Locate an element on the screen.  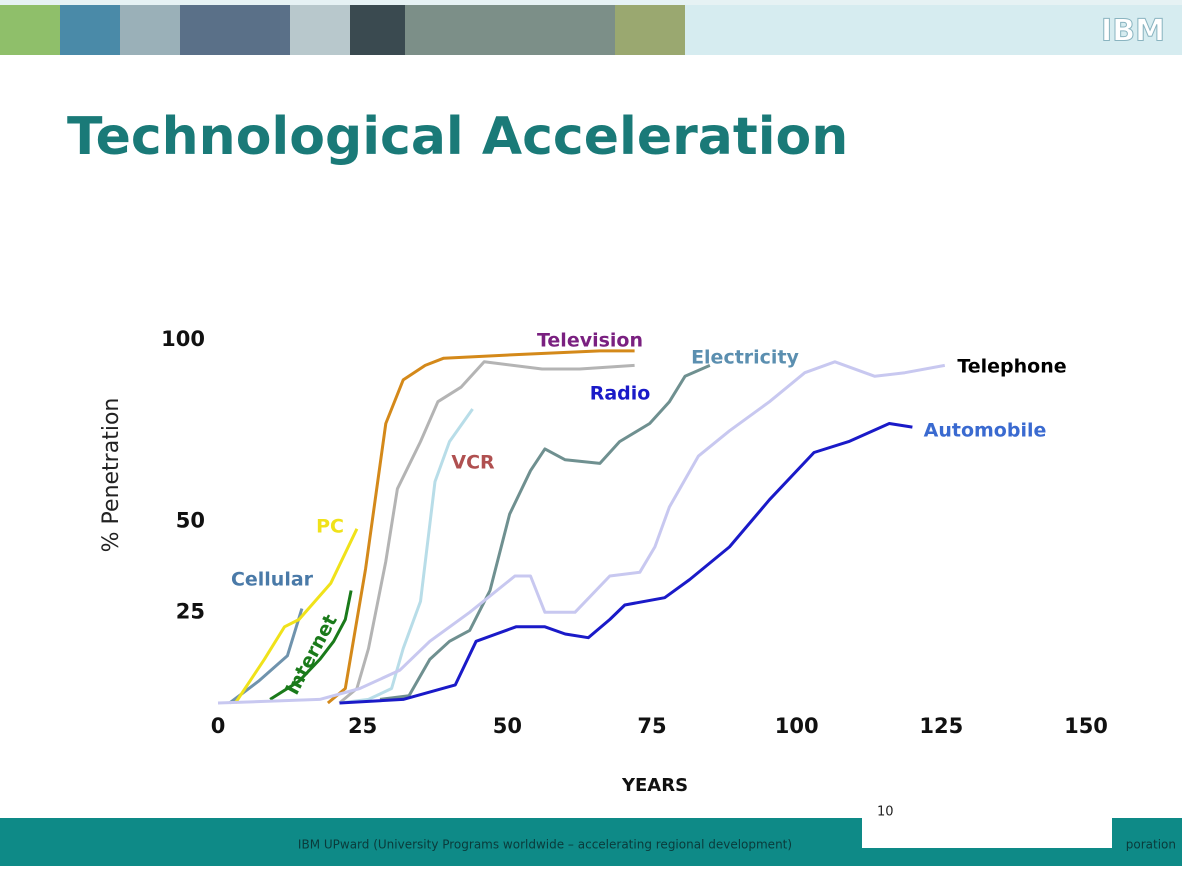
x-tick-label: 50 is located at coordinates (507, 726).